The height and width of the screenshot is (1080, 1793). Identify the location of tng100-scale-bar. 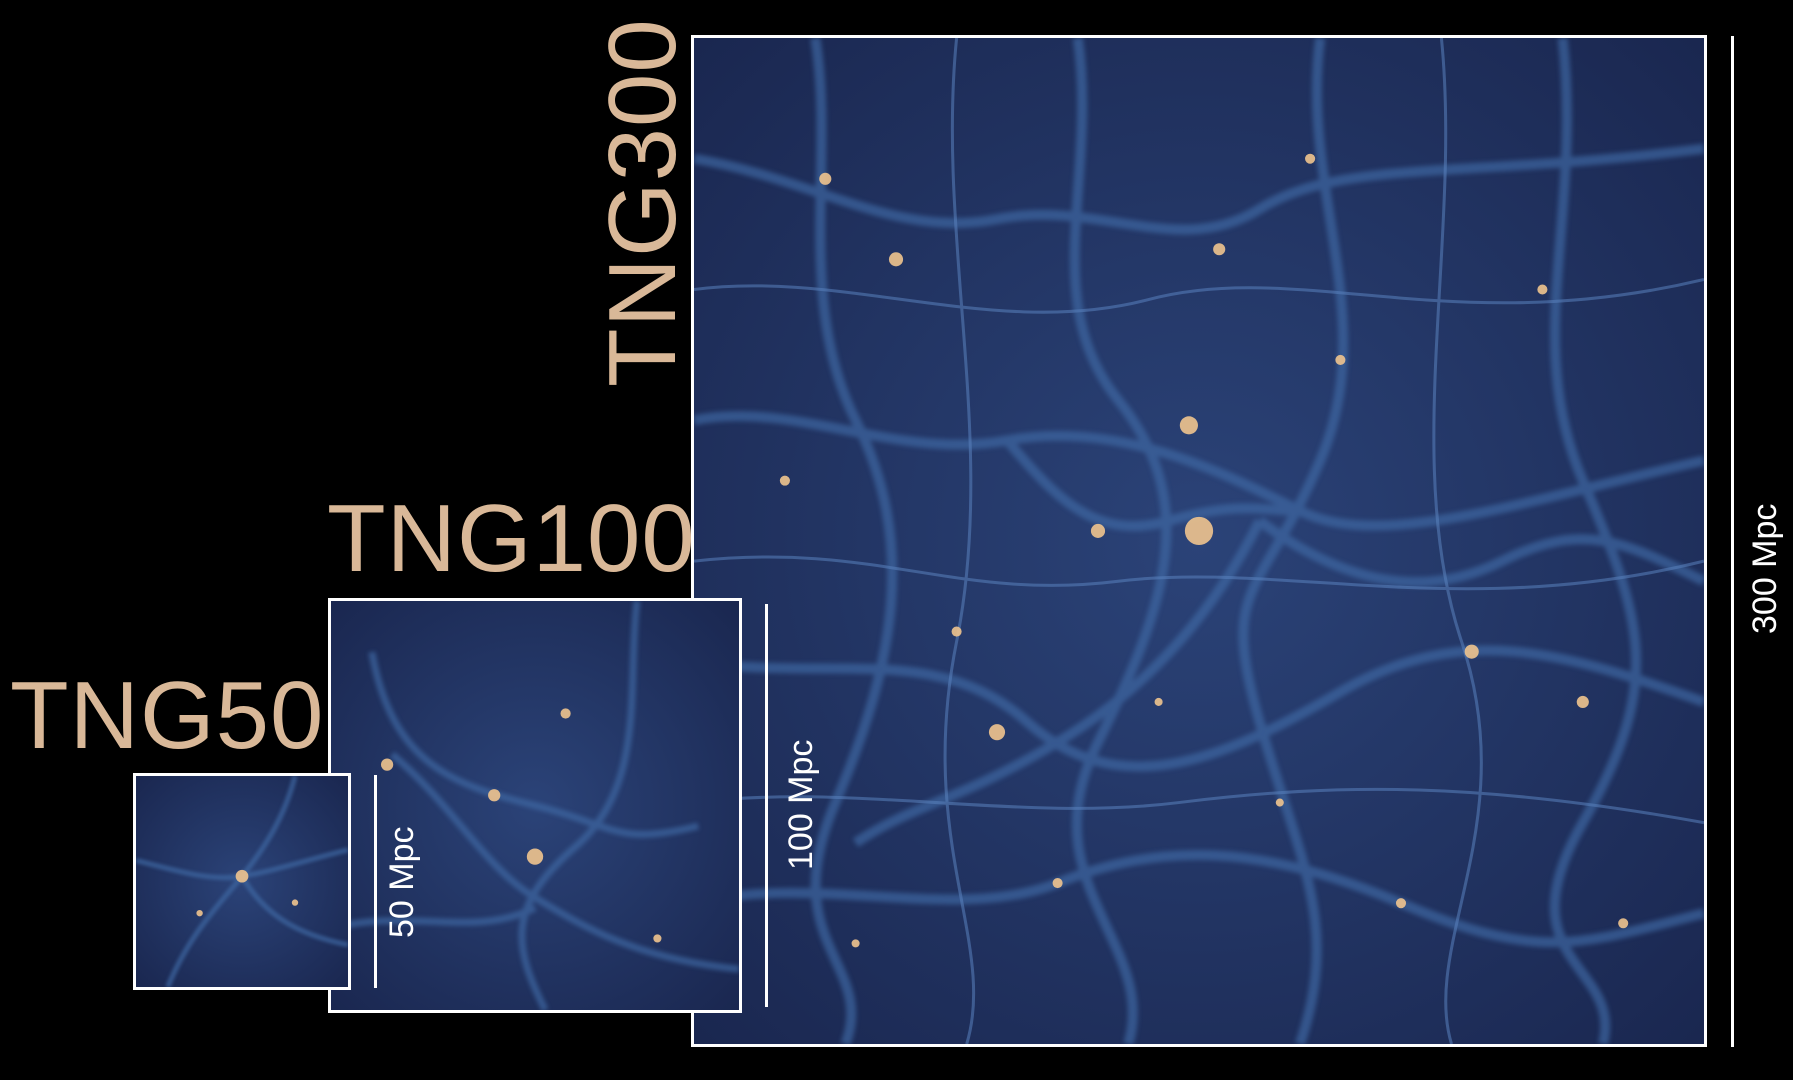
(766, 805).